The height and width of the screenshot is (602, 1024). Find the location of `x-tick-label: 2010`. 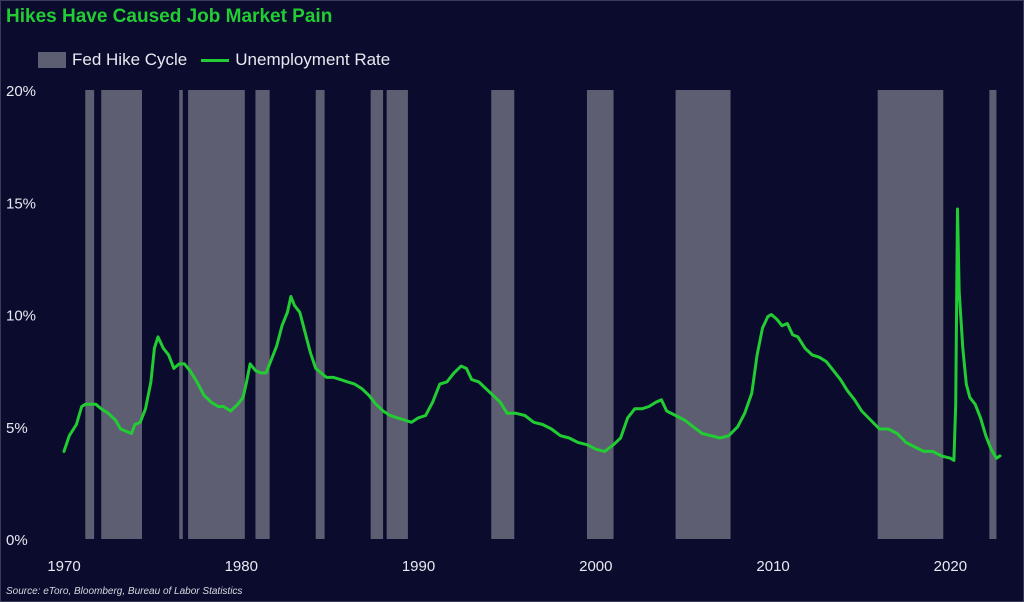

x-tick-label: 2010 is located at coordinates (772, 566).